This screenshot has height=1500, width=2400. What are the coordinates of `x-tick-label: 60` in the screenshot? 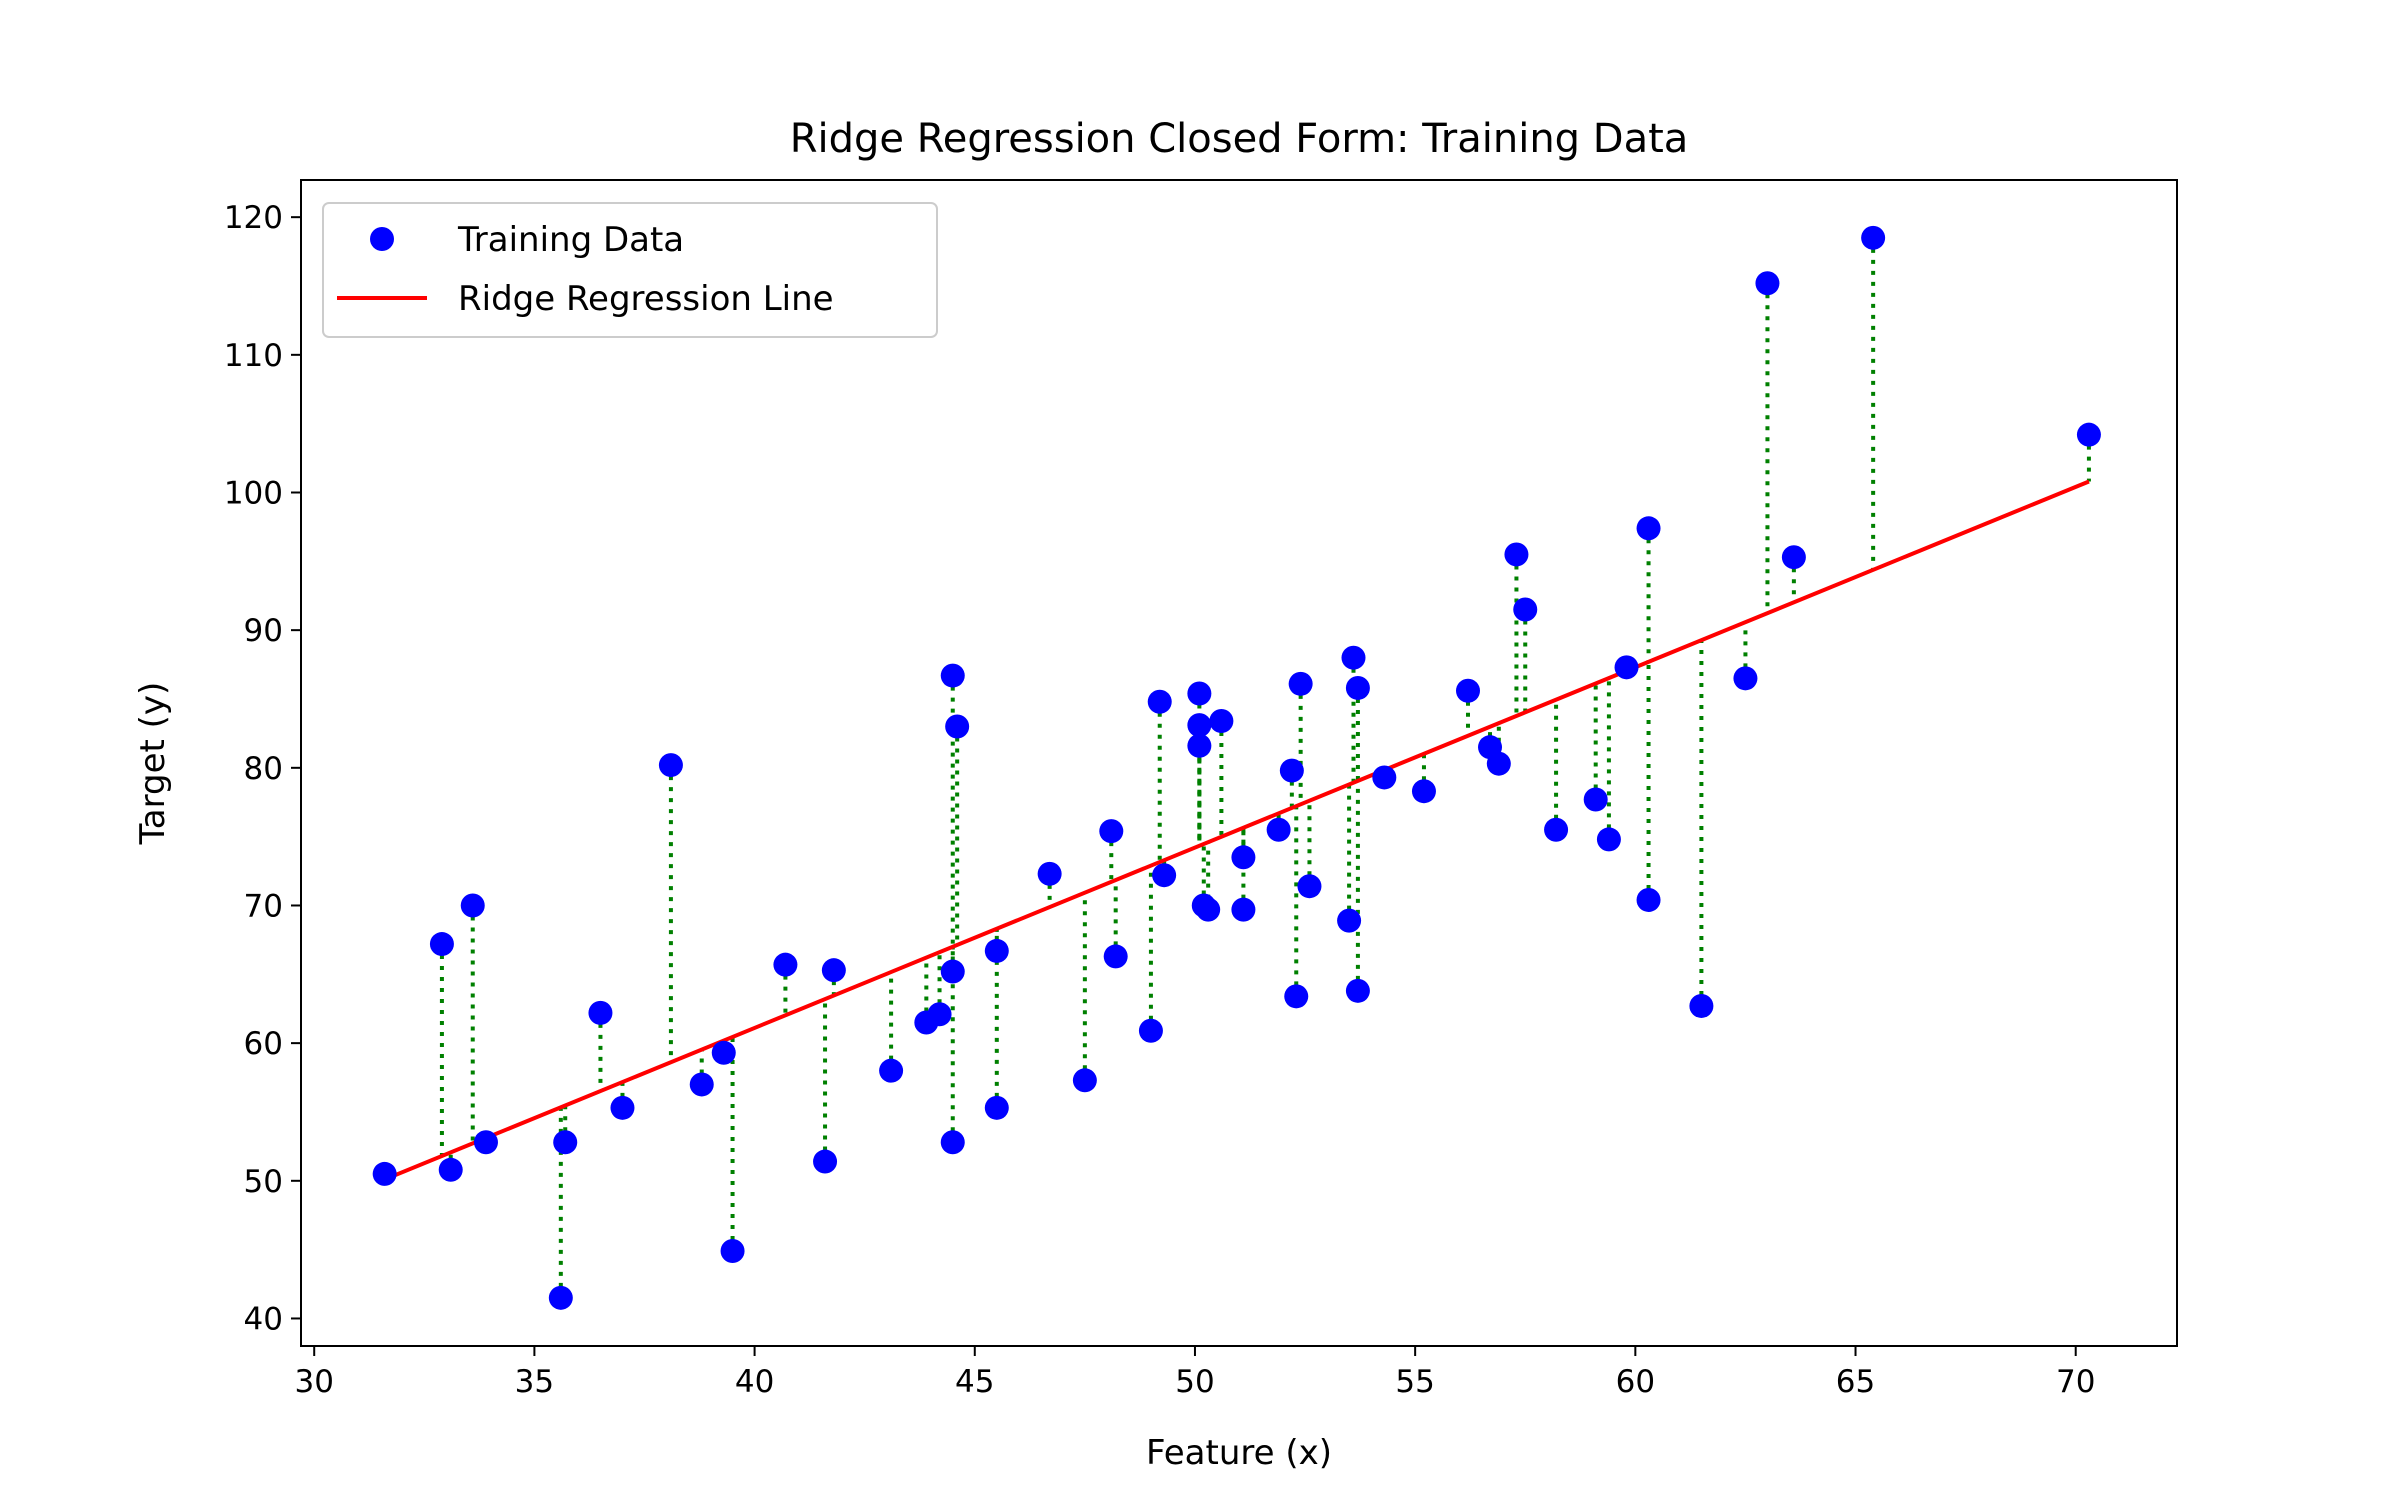 It's located at (1635, 1382).